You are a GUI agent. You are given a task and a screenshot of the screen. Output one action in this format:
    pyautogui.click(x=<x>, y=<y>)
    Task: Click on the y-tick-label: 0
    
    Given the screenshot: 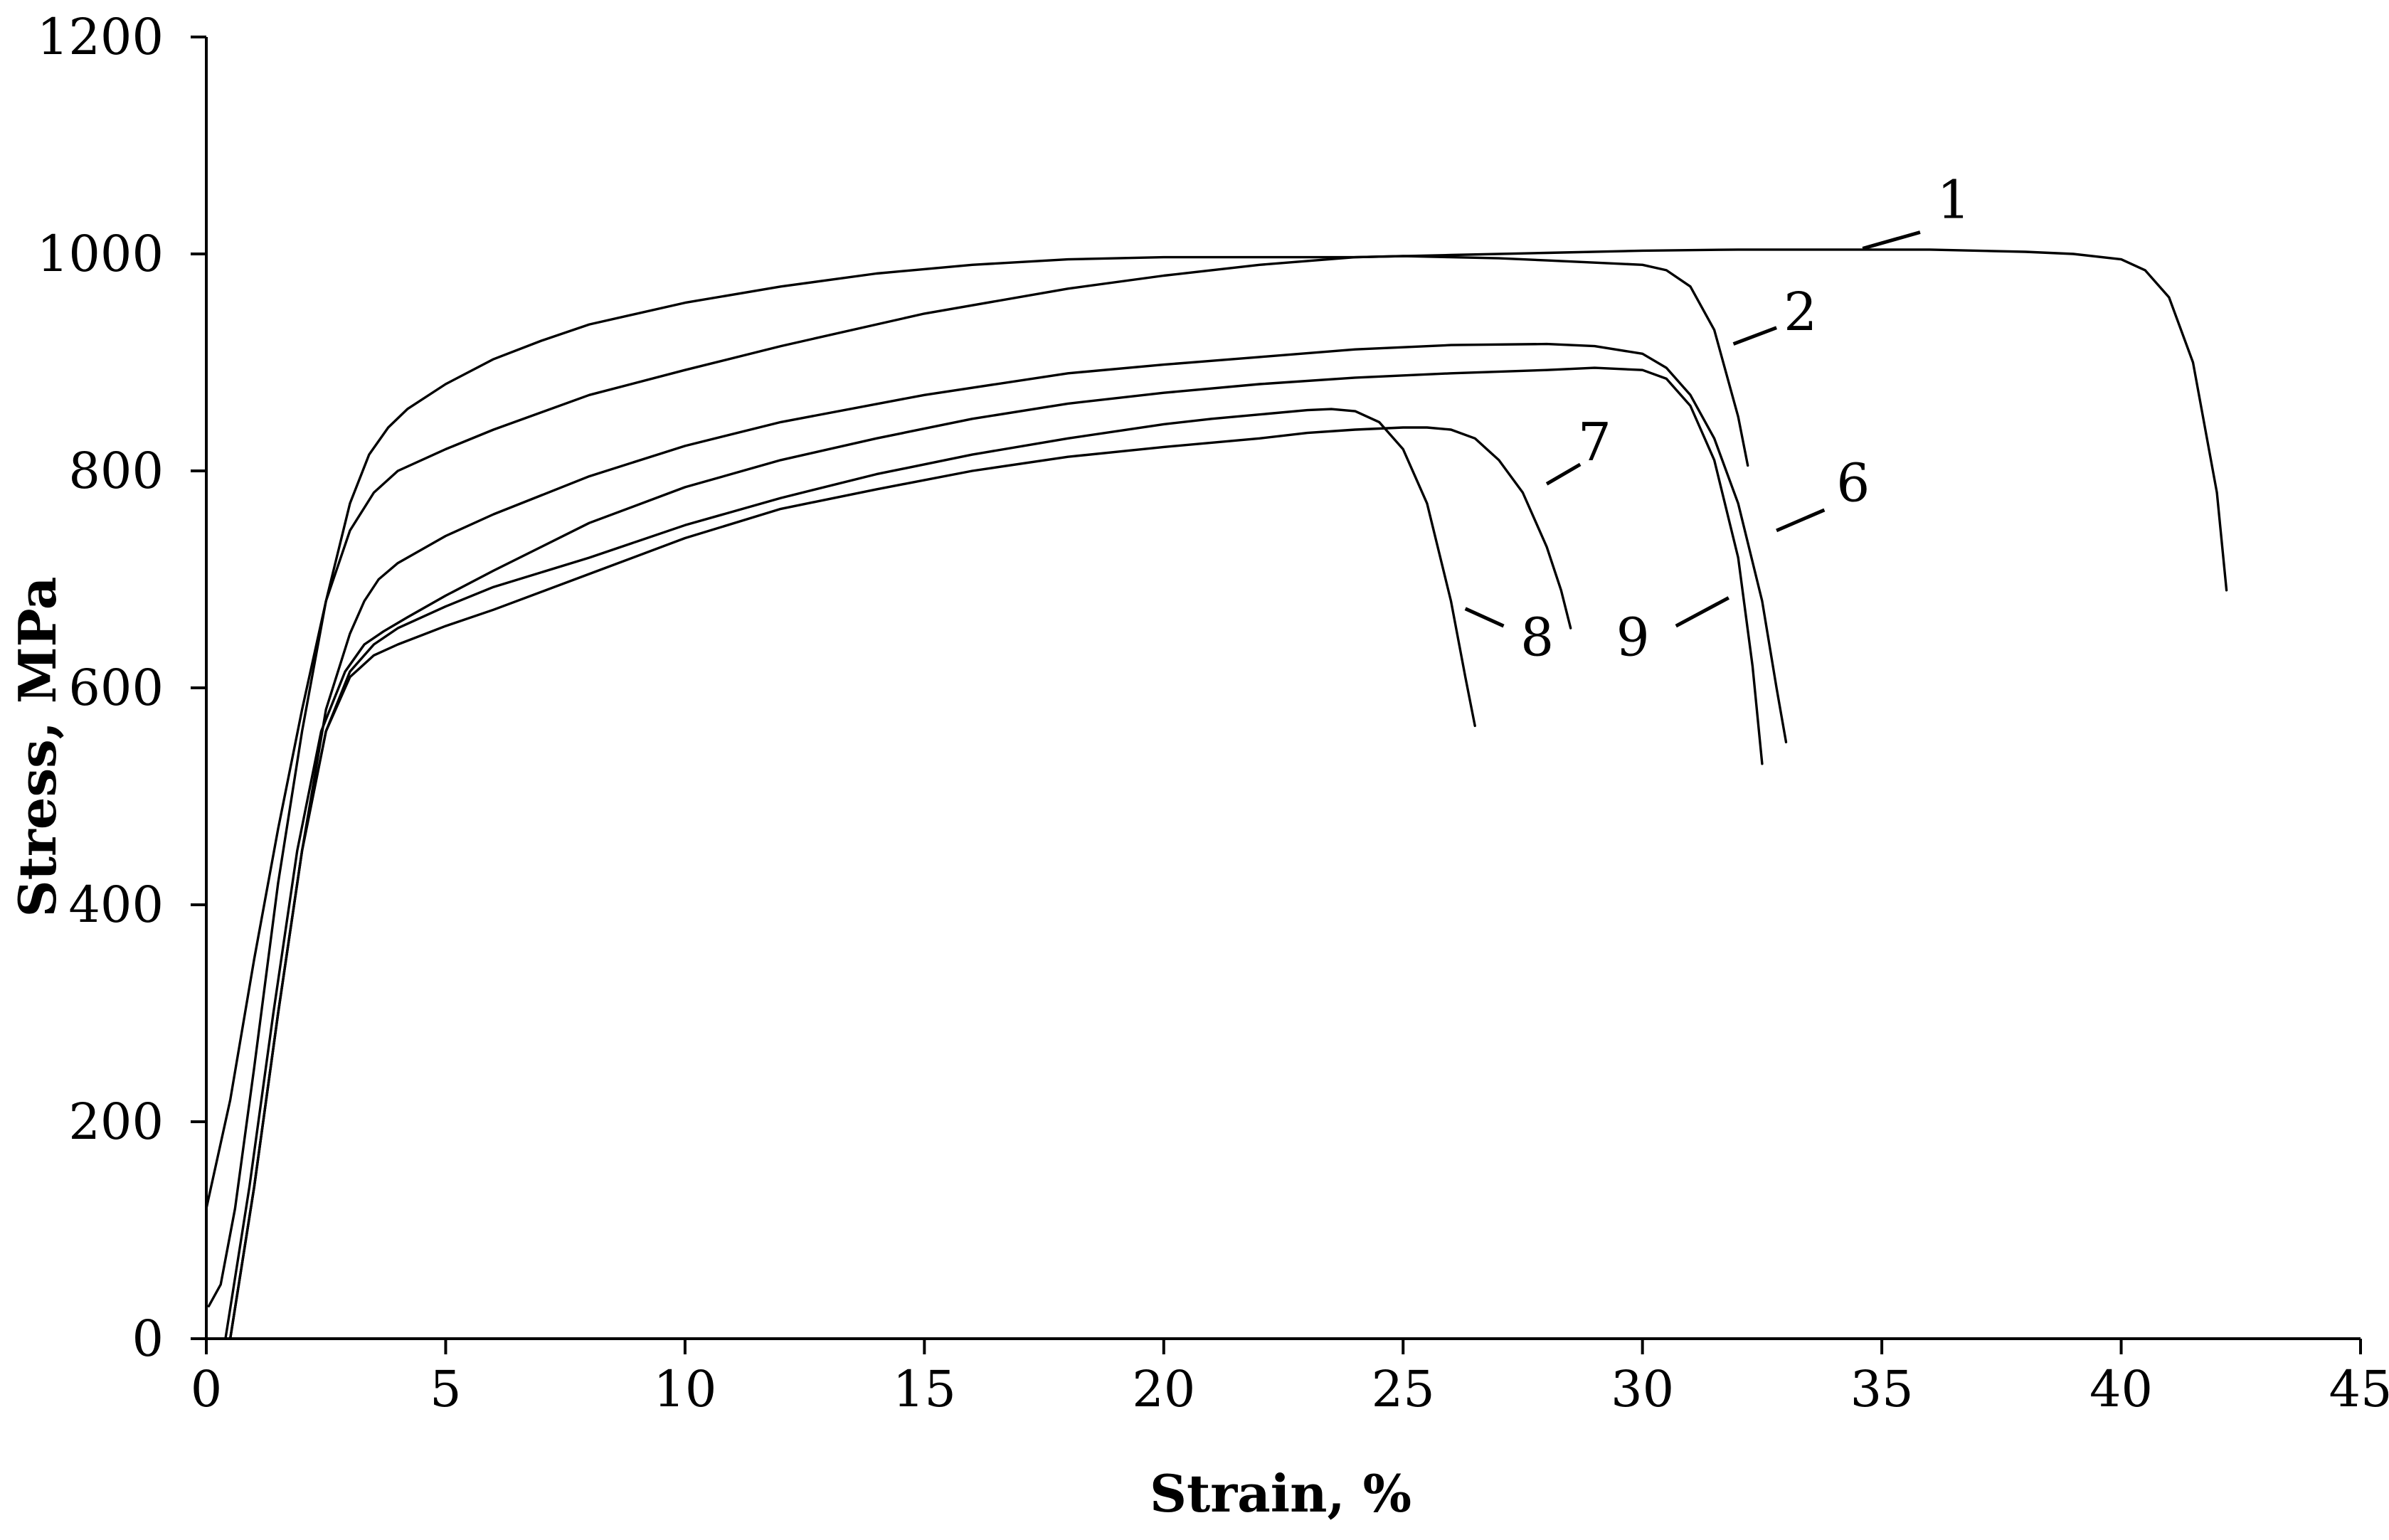 What is the action you would take?
    pyautogui.click(x=148, y=1339)
    